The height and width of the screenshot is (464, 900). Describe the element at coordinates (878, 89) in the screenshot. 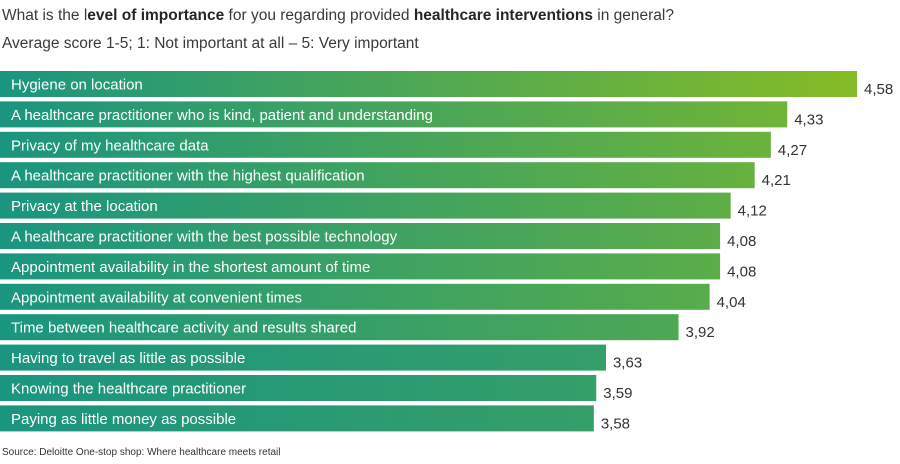

I see `bar-value-label: 4,58` at that location.